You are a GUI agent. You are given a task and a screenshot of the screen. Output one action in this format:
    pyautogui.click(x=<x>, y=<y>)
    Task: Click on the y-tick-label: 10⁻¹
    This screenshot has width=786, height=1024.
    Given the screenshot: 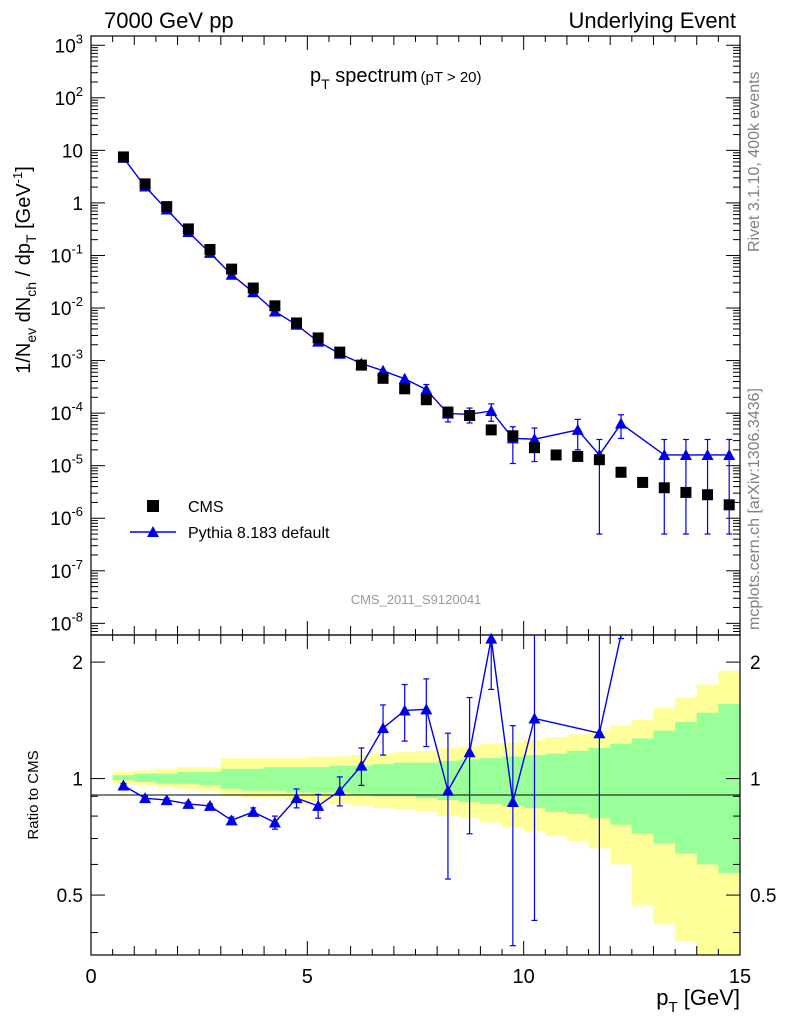 What is the action you would take?
    pyautogui.click(x=66, y=254)
    